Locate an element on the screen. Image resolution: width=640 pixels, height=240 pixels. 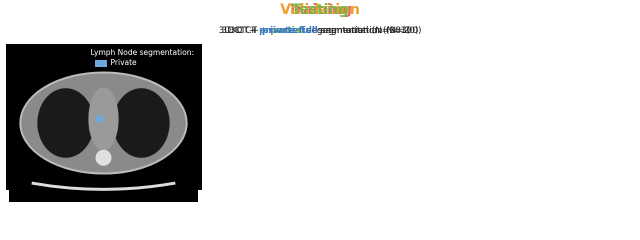
panel-title: Training is located at coordinates (320, 10).